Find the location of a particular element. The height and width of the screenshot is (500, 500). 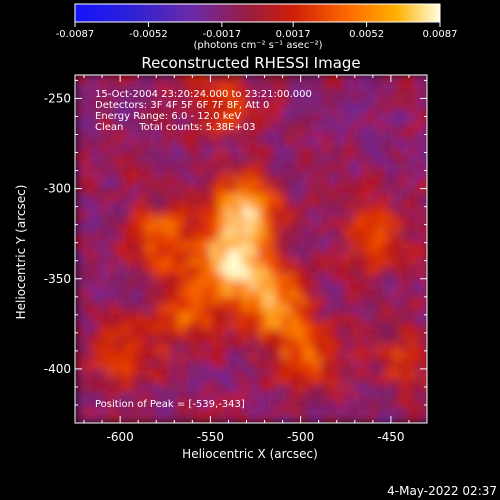

colorbar-tick-label: -0.0087 is located at coordinates (75, 34).